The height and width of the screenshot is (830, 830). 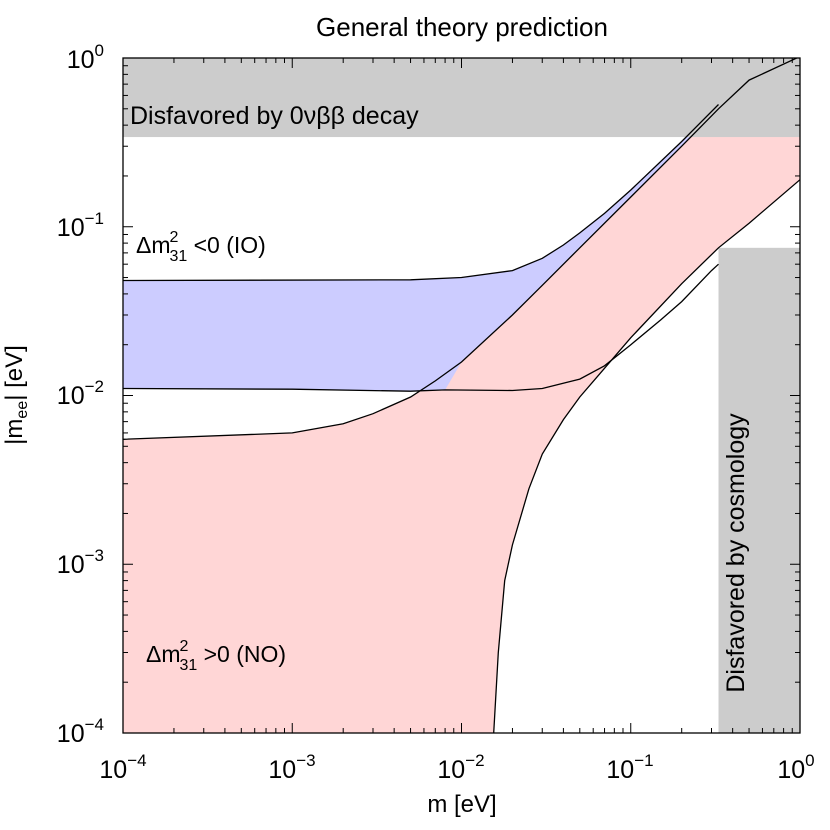 I want to click on io-band-label: Δm2 31 <0 (IO), so click(x=201, y=247).